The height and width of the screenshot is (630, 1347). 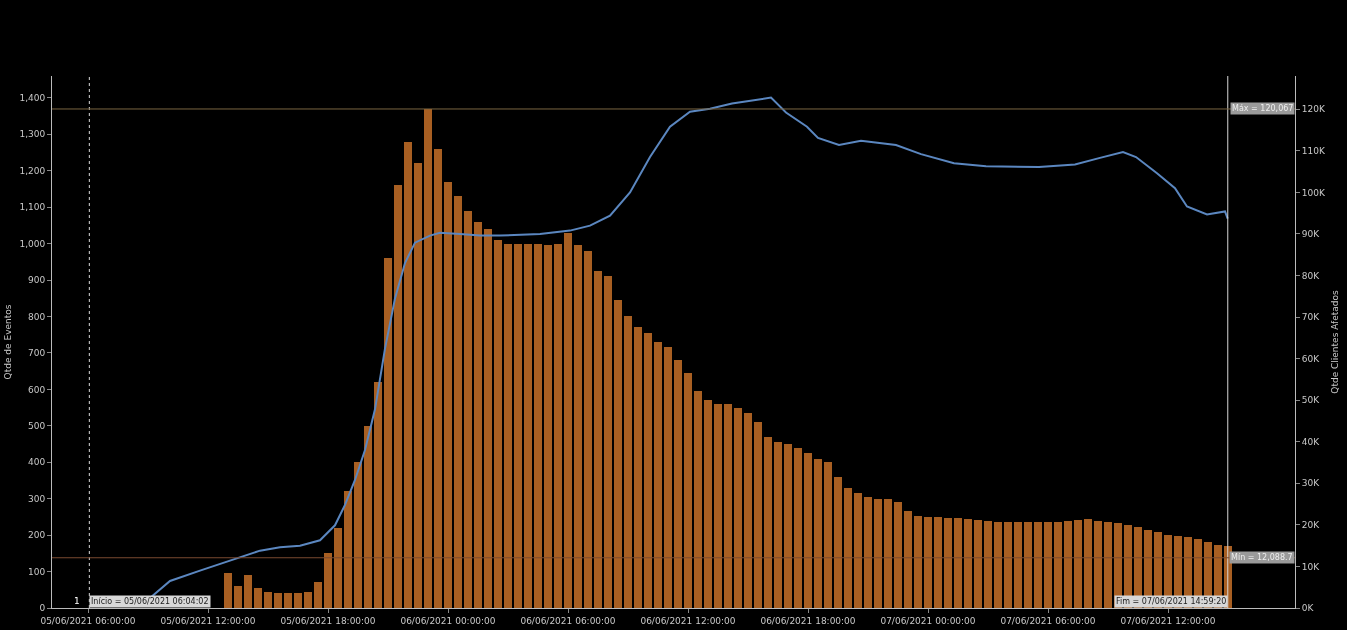 What do you see at coordinates (1311, 525) in the screenshot?
I see `y2-tick-label: 20K` at bounding box center [1311, 525].